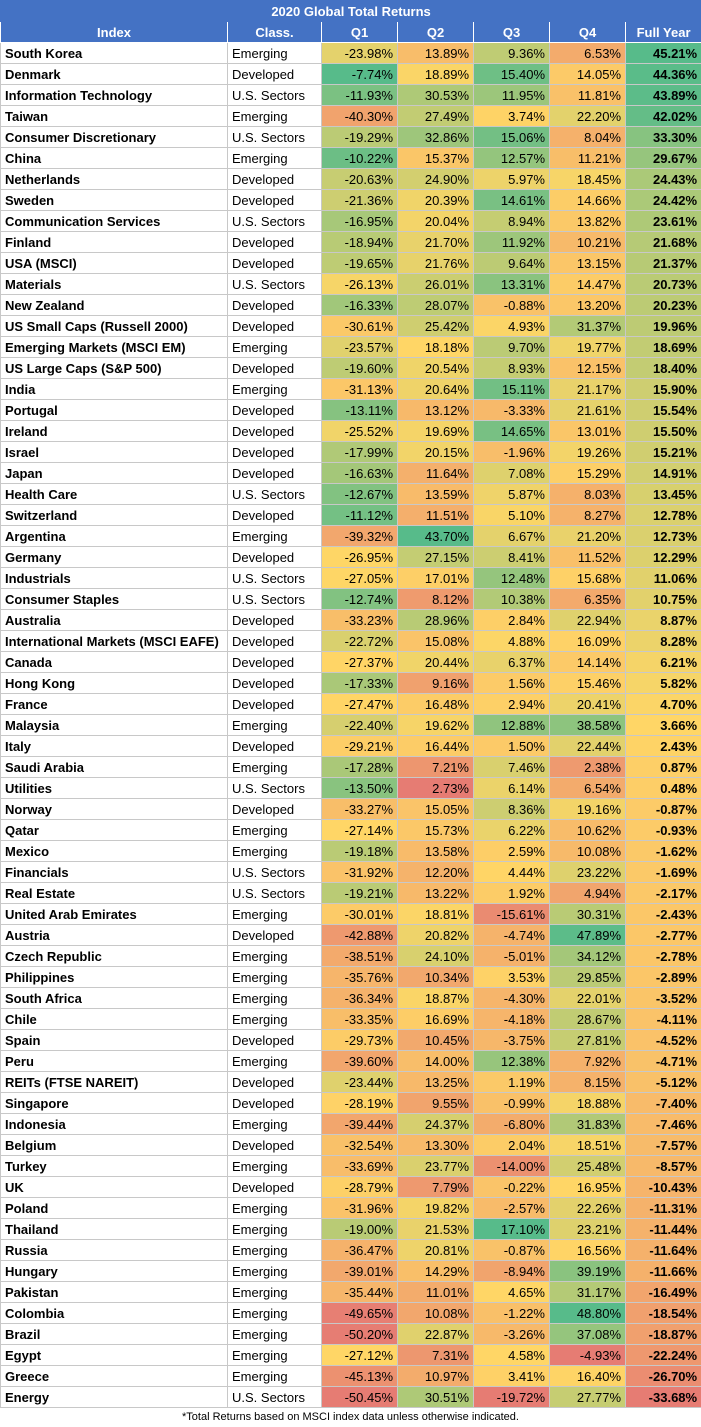 The width and height of the screenshot is (701, 1427). What do you see at coordinates (511, 872) in the screenshot?
I see `q3-cell: 4.44%` at bounding box center [511, 872].